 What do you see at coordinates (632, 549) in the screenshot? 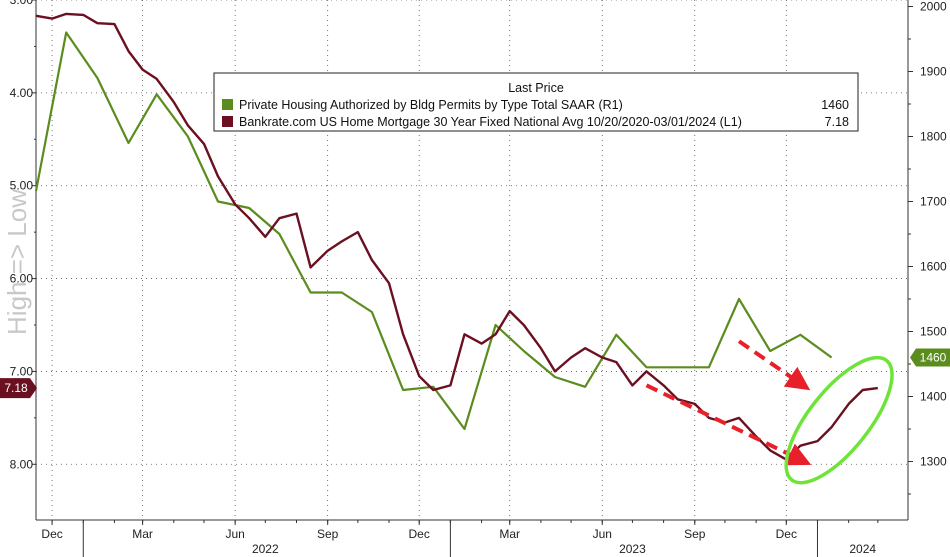
I see `year-label: 2023` at bounding box center [632, 549].